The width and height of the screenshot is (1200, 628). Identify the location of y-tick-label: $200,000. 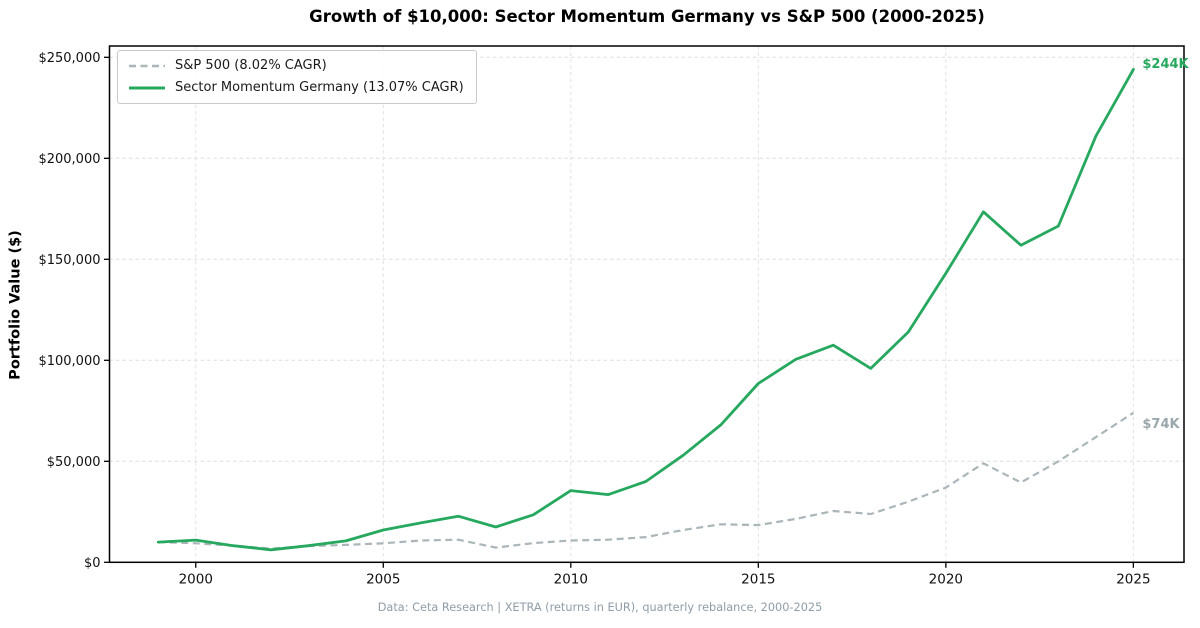
(69, 159).